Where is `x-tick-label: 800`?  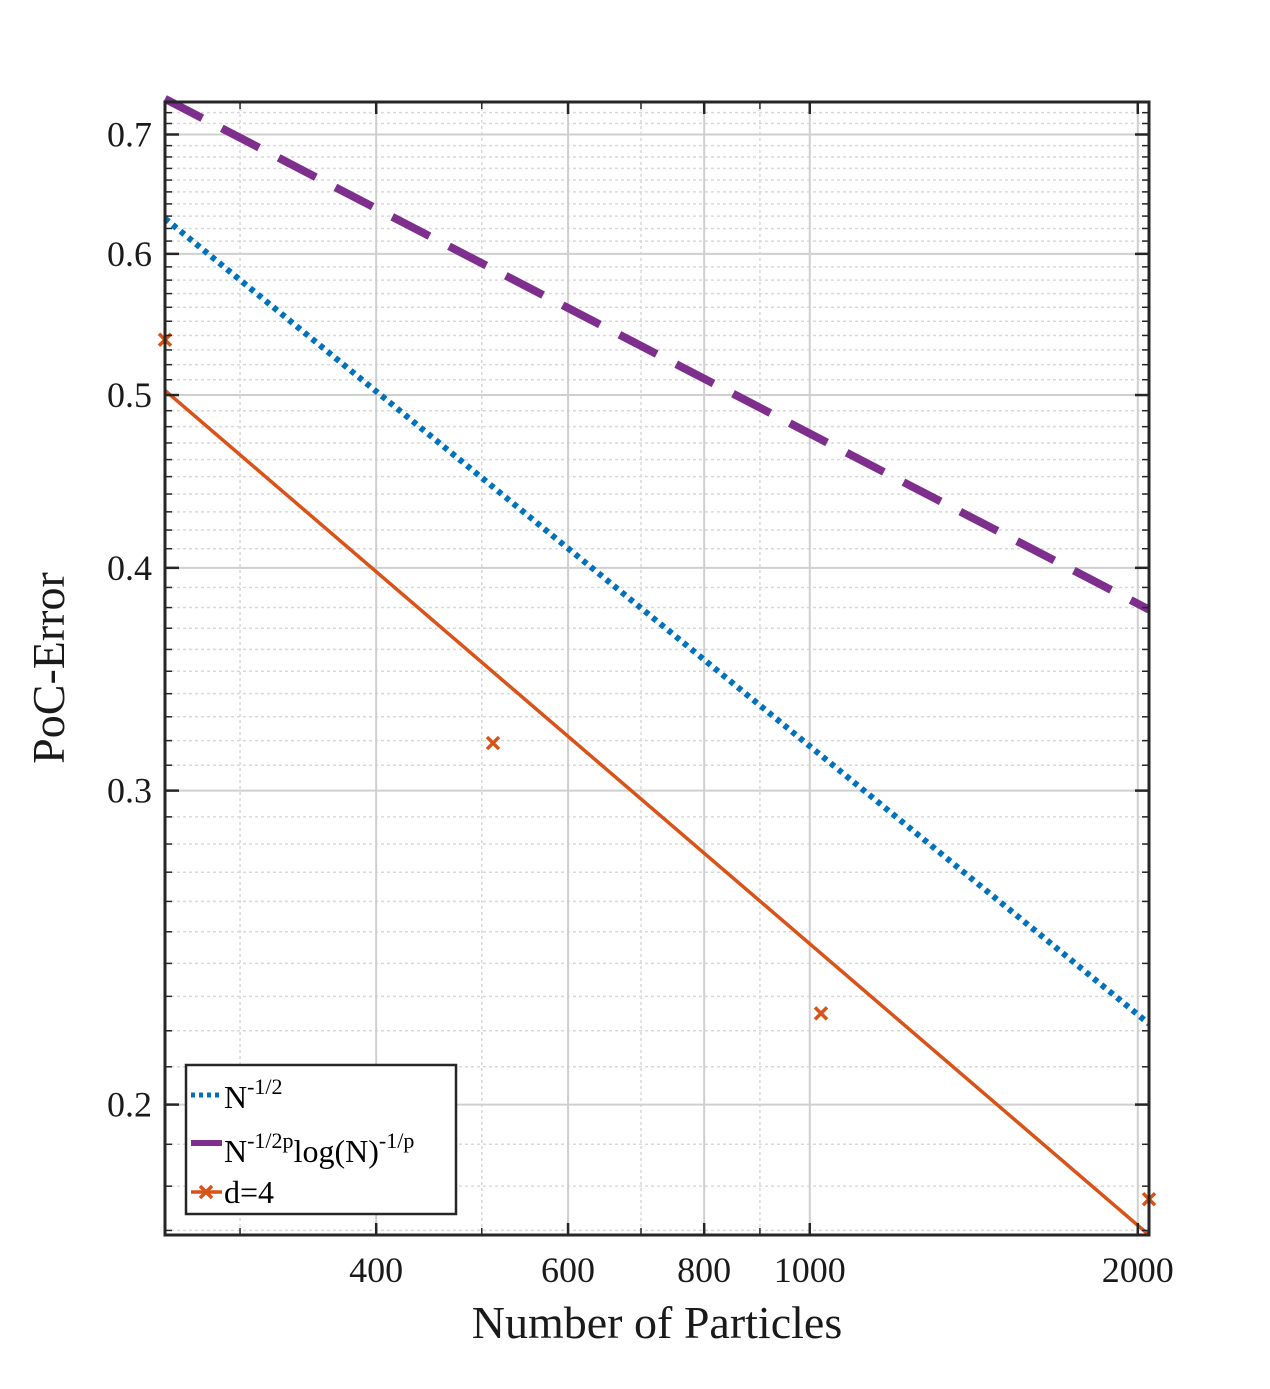 x-tick-label: 800 is located at coordinates (704, 1270).